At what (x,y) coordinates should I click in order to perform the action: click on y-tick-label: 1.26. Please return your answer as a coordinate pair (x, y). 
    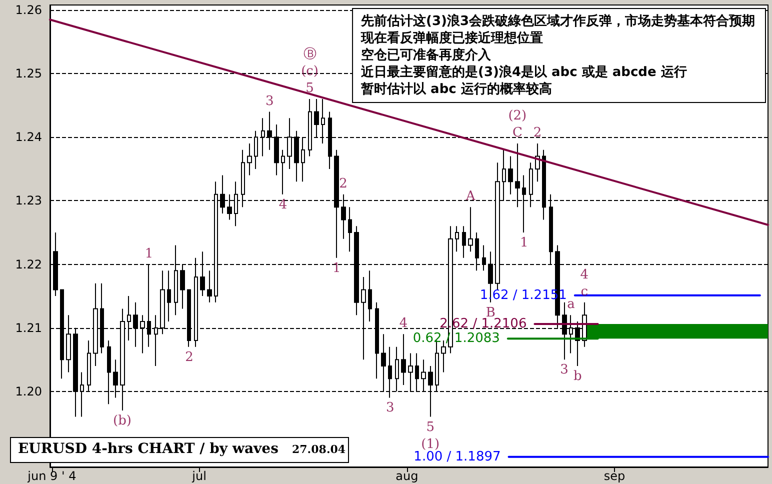
    Looking at the image, I should click on (28, 10).